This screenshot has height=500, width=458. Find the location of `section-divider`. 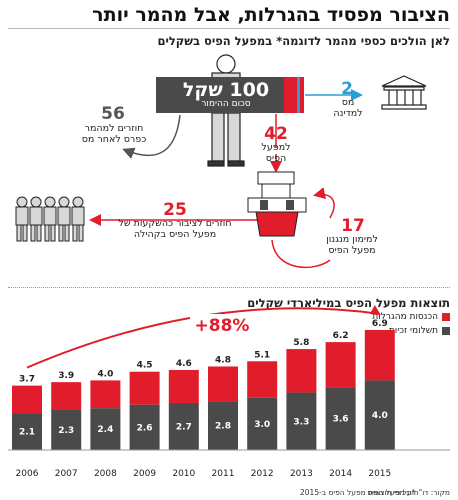

section-divider is located at coordinates (229, 287).